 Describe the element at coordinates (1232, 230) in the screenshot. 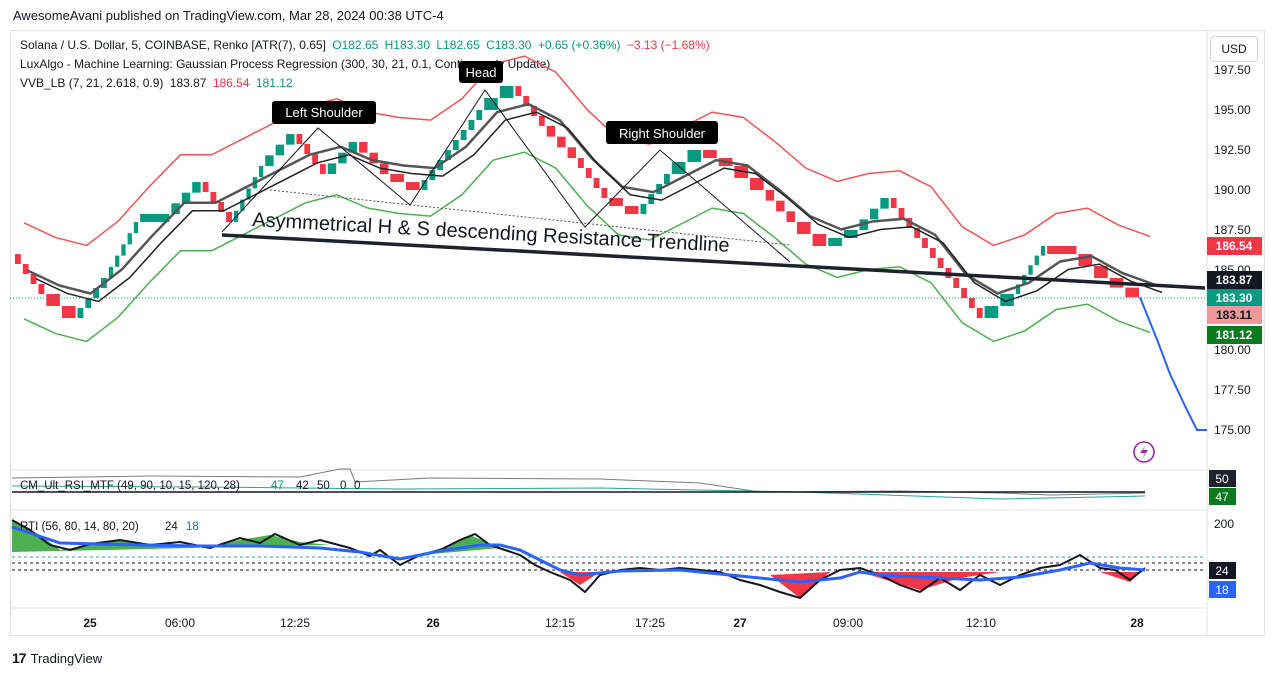

I see `price-tick-label: 187.50` at that location.